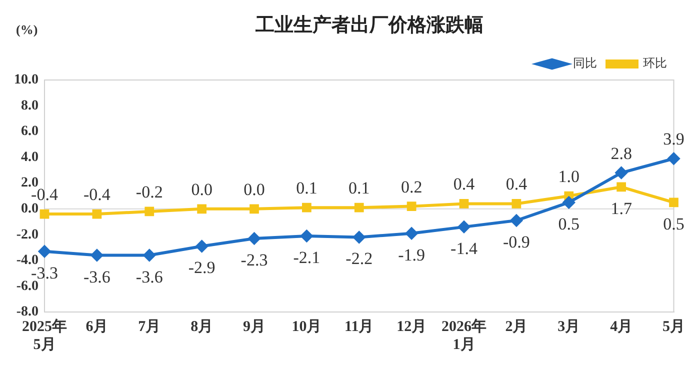  Describe the element at coordinates (621, 208) in the screenshot. I see `data-label: 1.7` at that location.